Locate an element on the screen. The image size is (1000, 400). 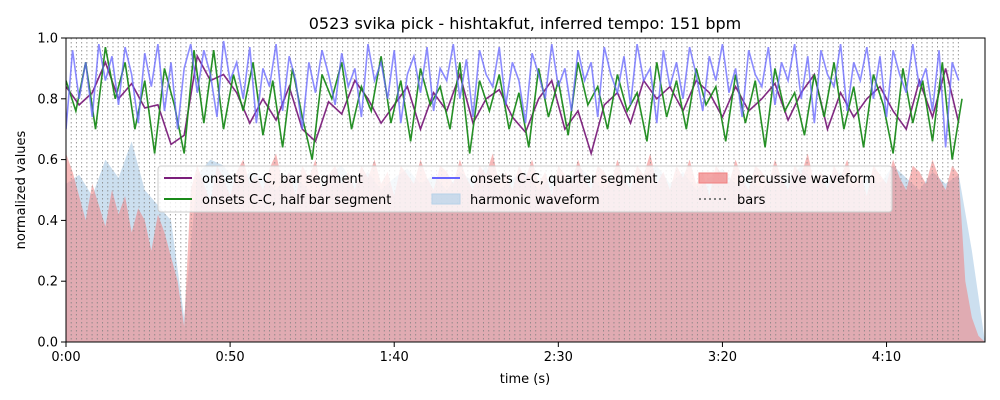
legend-label: onsets C-C, quarter segment is located at coordinates (563, 179).